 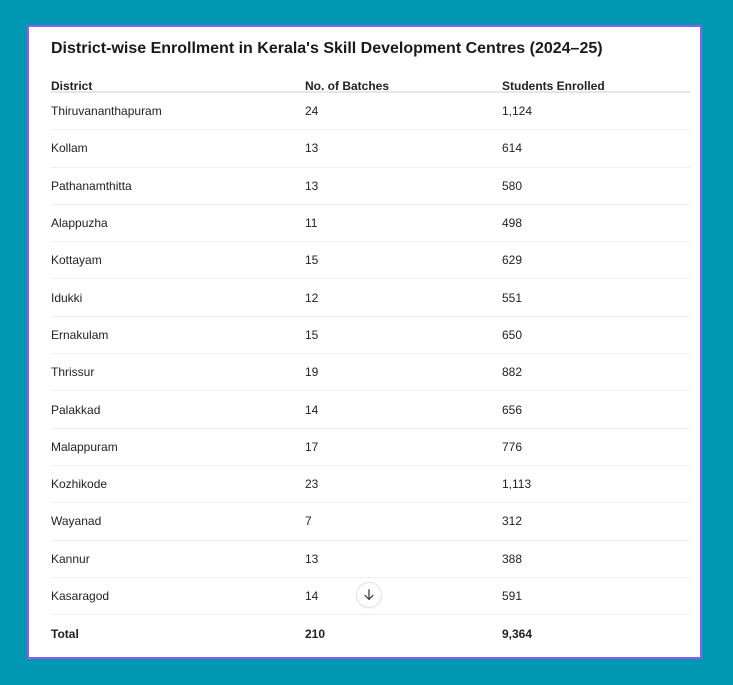 I want to click on table-row: Kannur 13 388, so click(x=370, y=559).